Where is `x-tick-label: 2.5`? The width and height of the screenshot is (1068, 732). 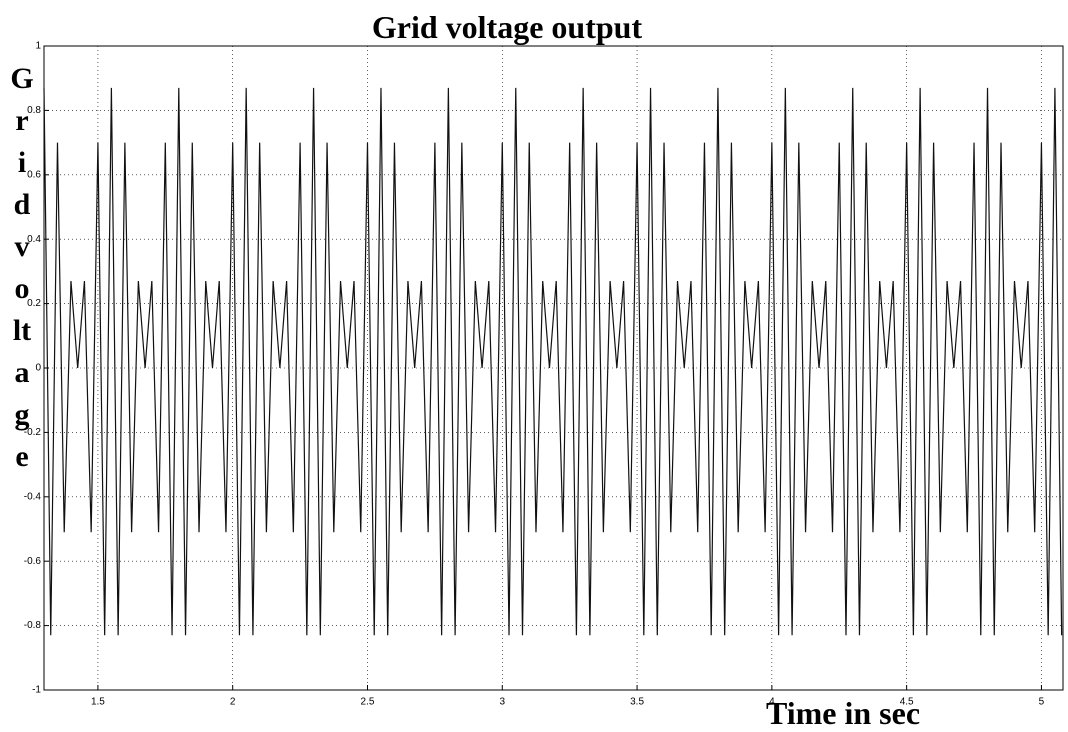 x-tick-label: 2.5 is located at coordinates (368, 702).